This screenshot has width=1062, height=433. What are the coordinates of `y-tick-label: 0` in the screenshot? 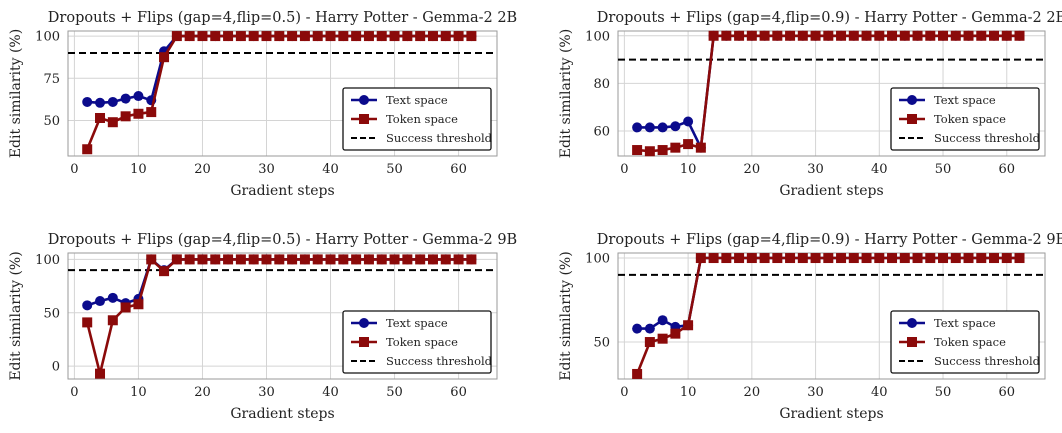 It's located at (56, 367).